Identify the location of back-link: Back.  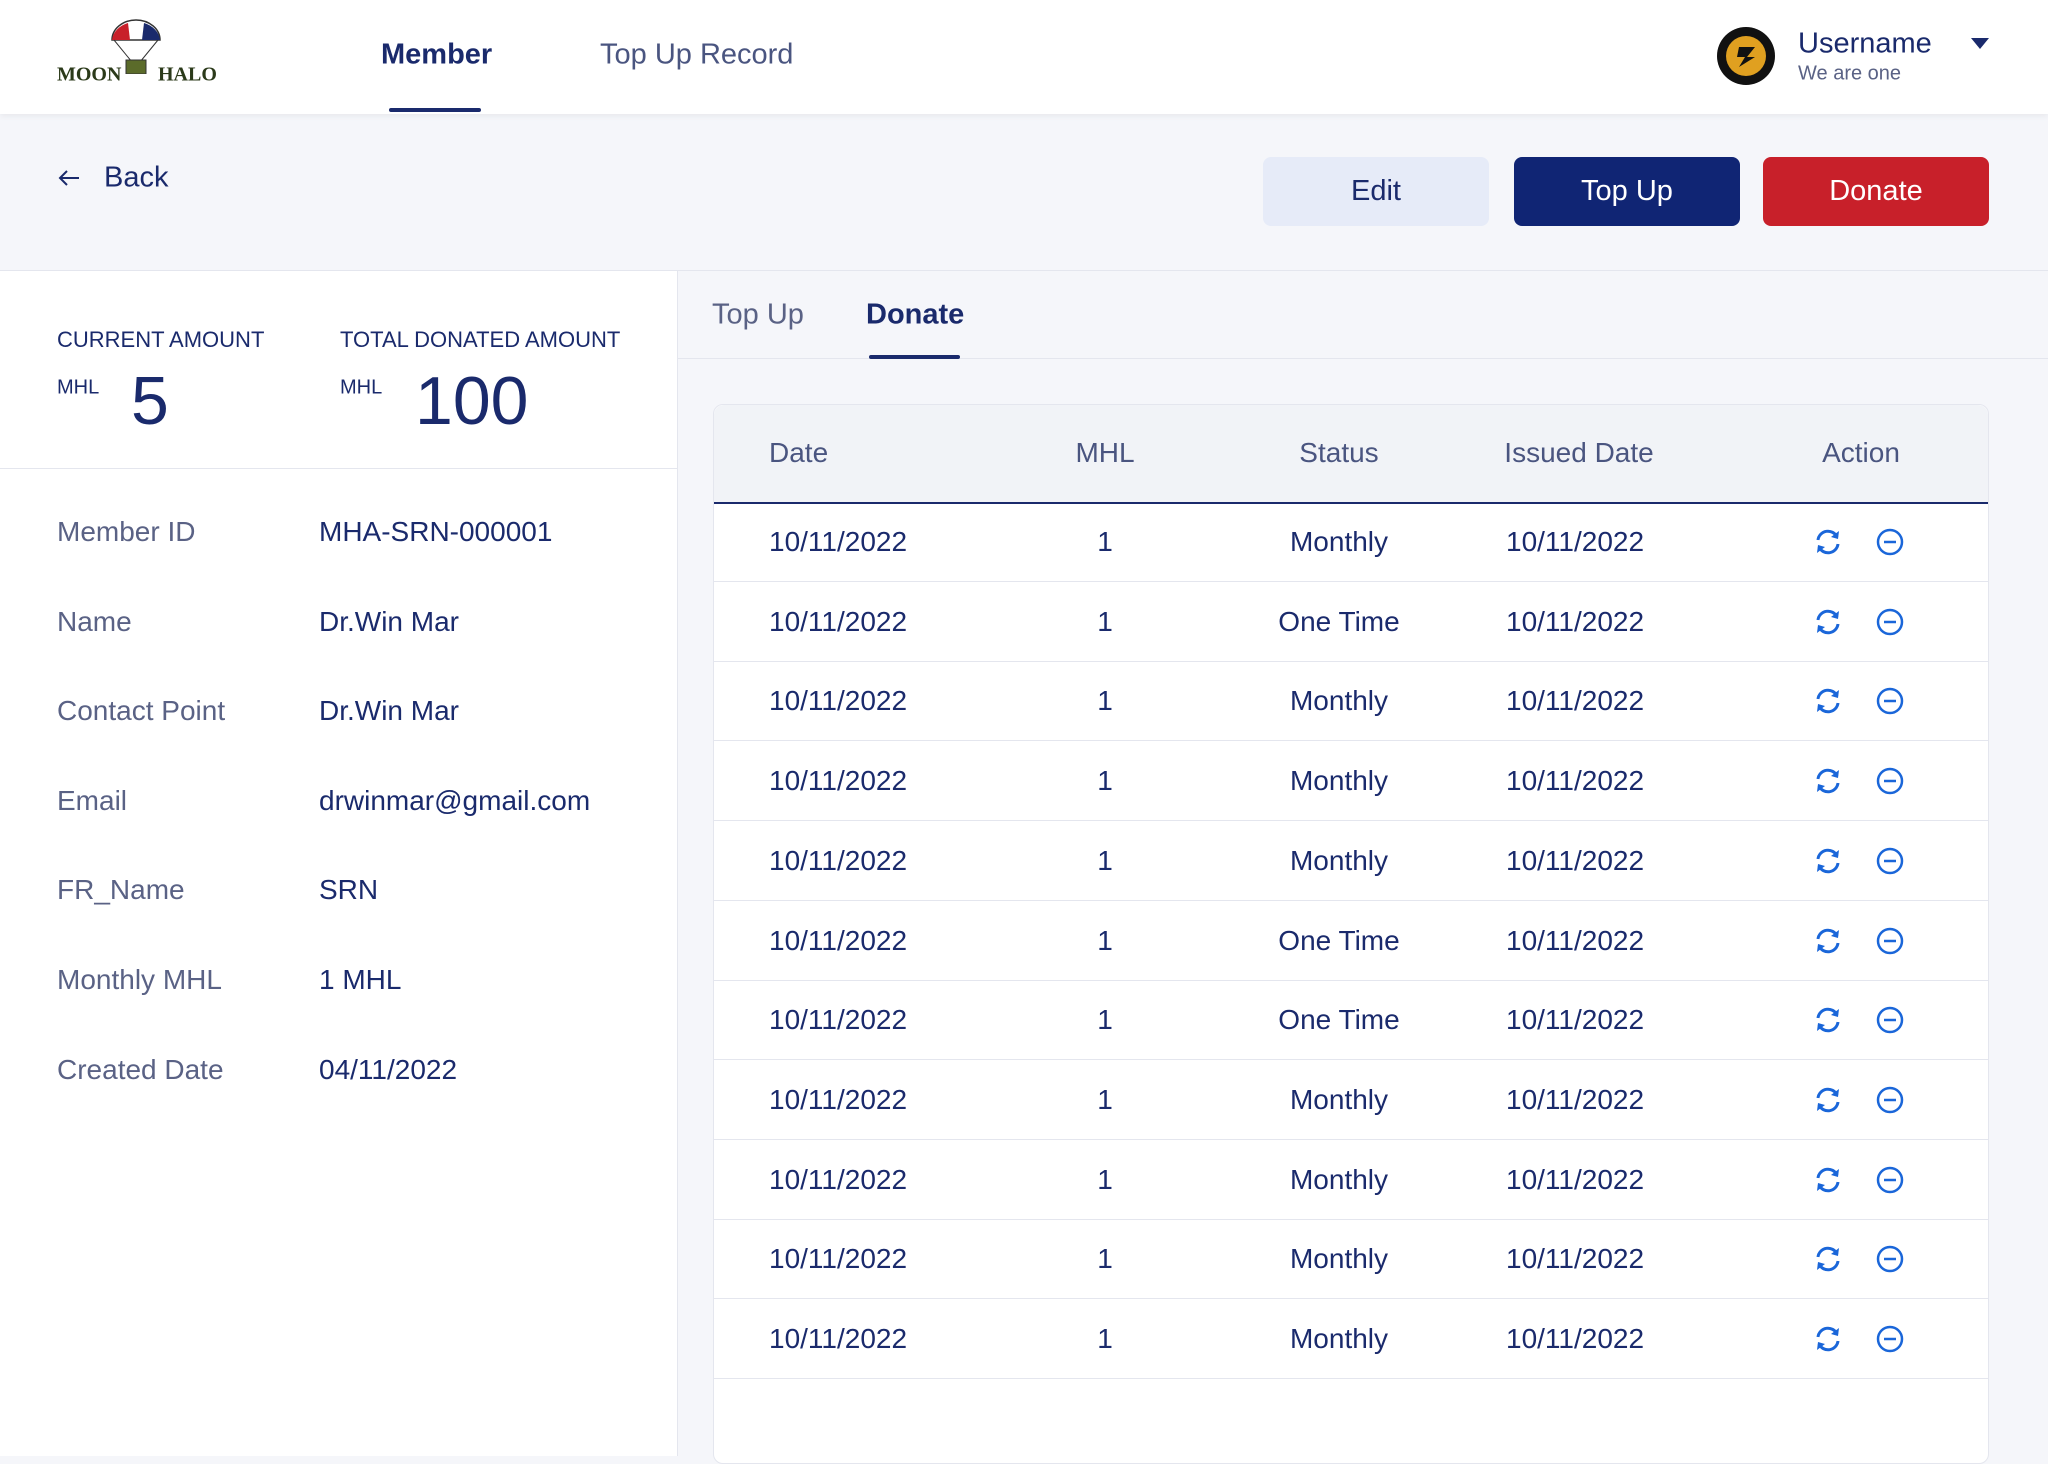
(136, 177).